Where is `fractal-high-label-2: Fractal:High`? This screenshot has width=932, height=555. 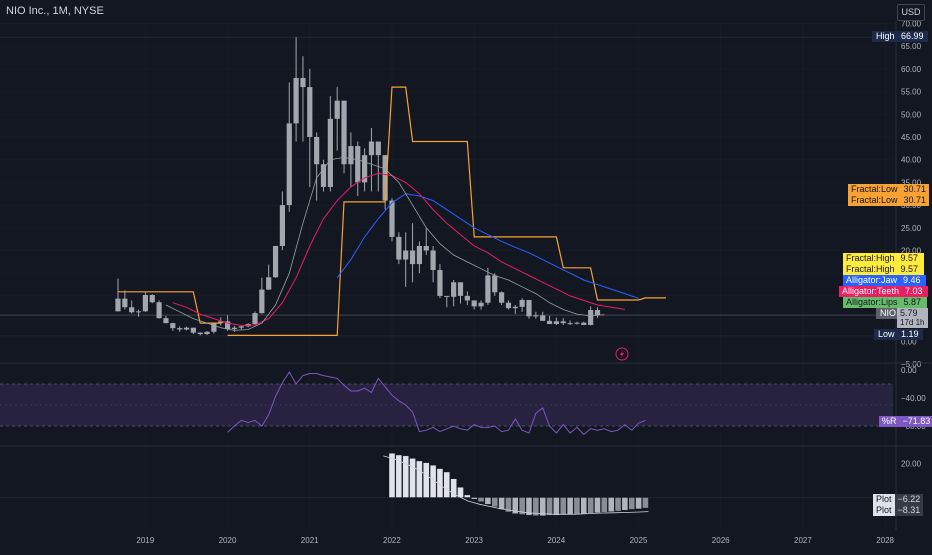 fractal-high-label-2: Fractal:High is located at coordinates (870, 269).